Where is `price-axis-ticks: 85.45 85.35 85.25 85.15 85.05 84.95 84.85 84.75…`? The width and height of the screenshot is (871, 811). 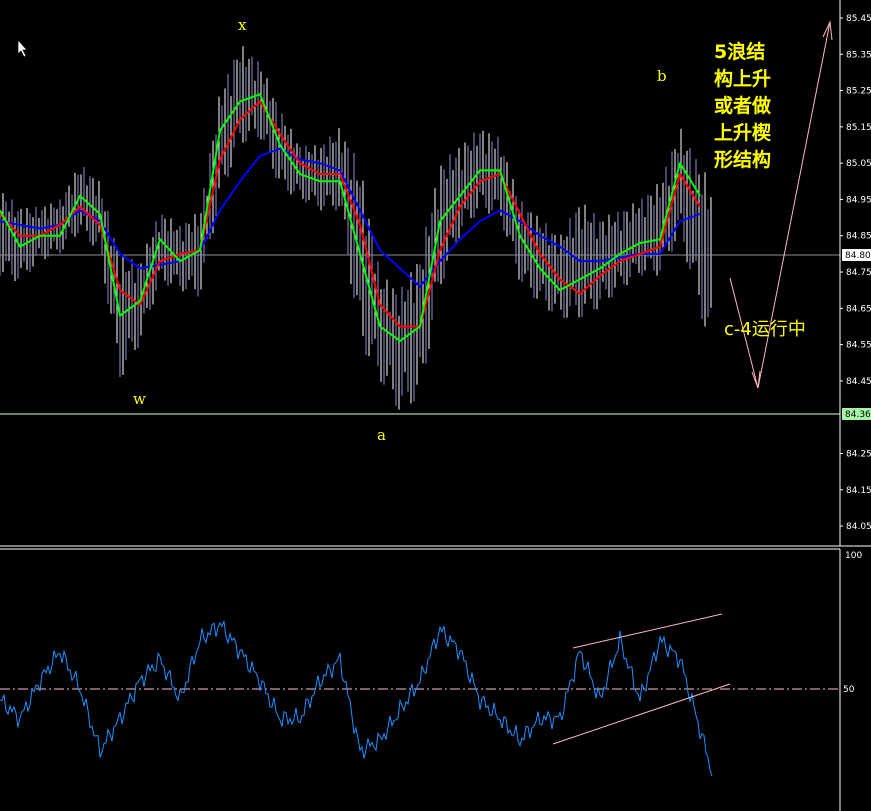 price-axis-ticks: 85.45 85.35 85.25 85.15 85.05 84.95 84.85 84.75… is located at coordinates (855, 273).